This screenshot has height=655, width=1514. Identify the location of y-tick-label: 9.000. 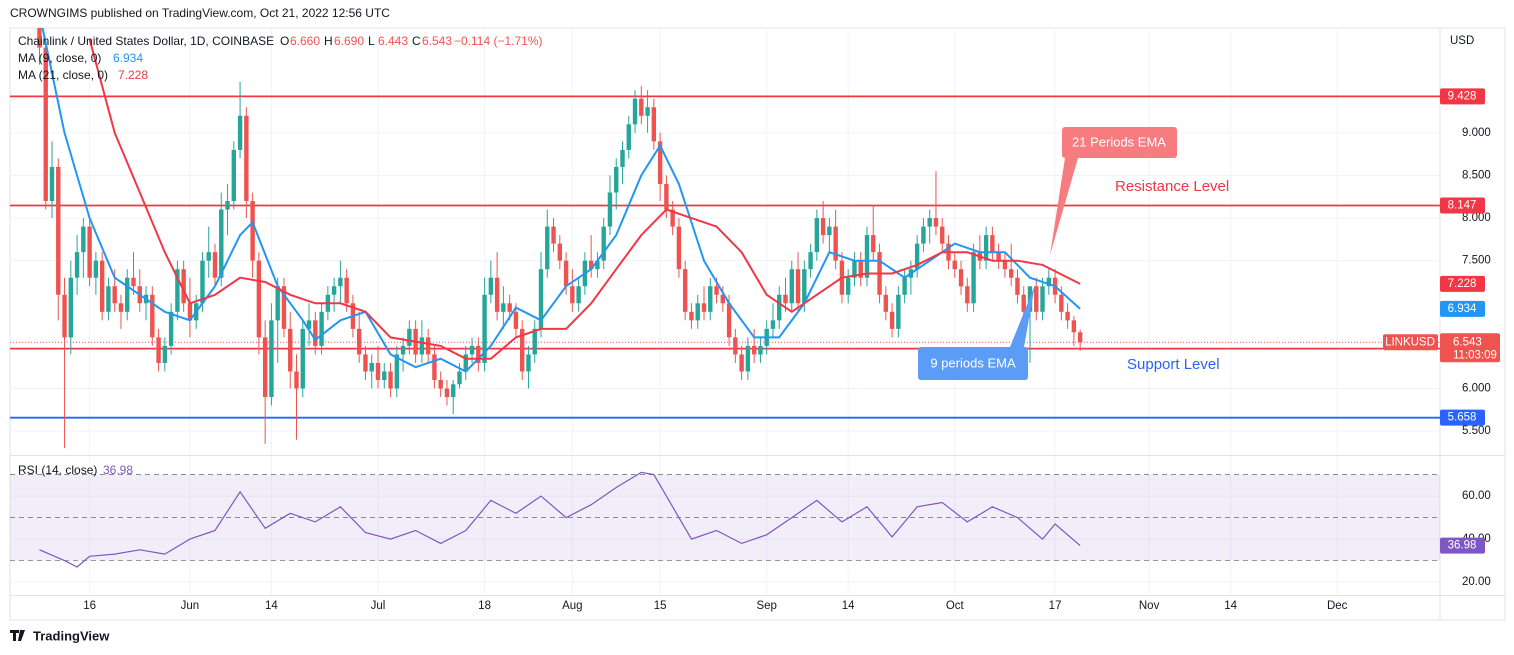
(1476, 133).